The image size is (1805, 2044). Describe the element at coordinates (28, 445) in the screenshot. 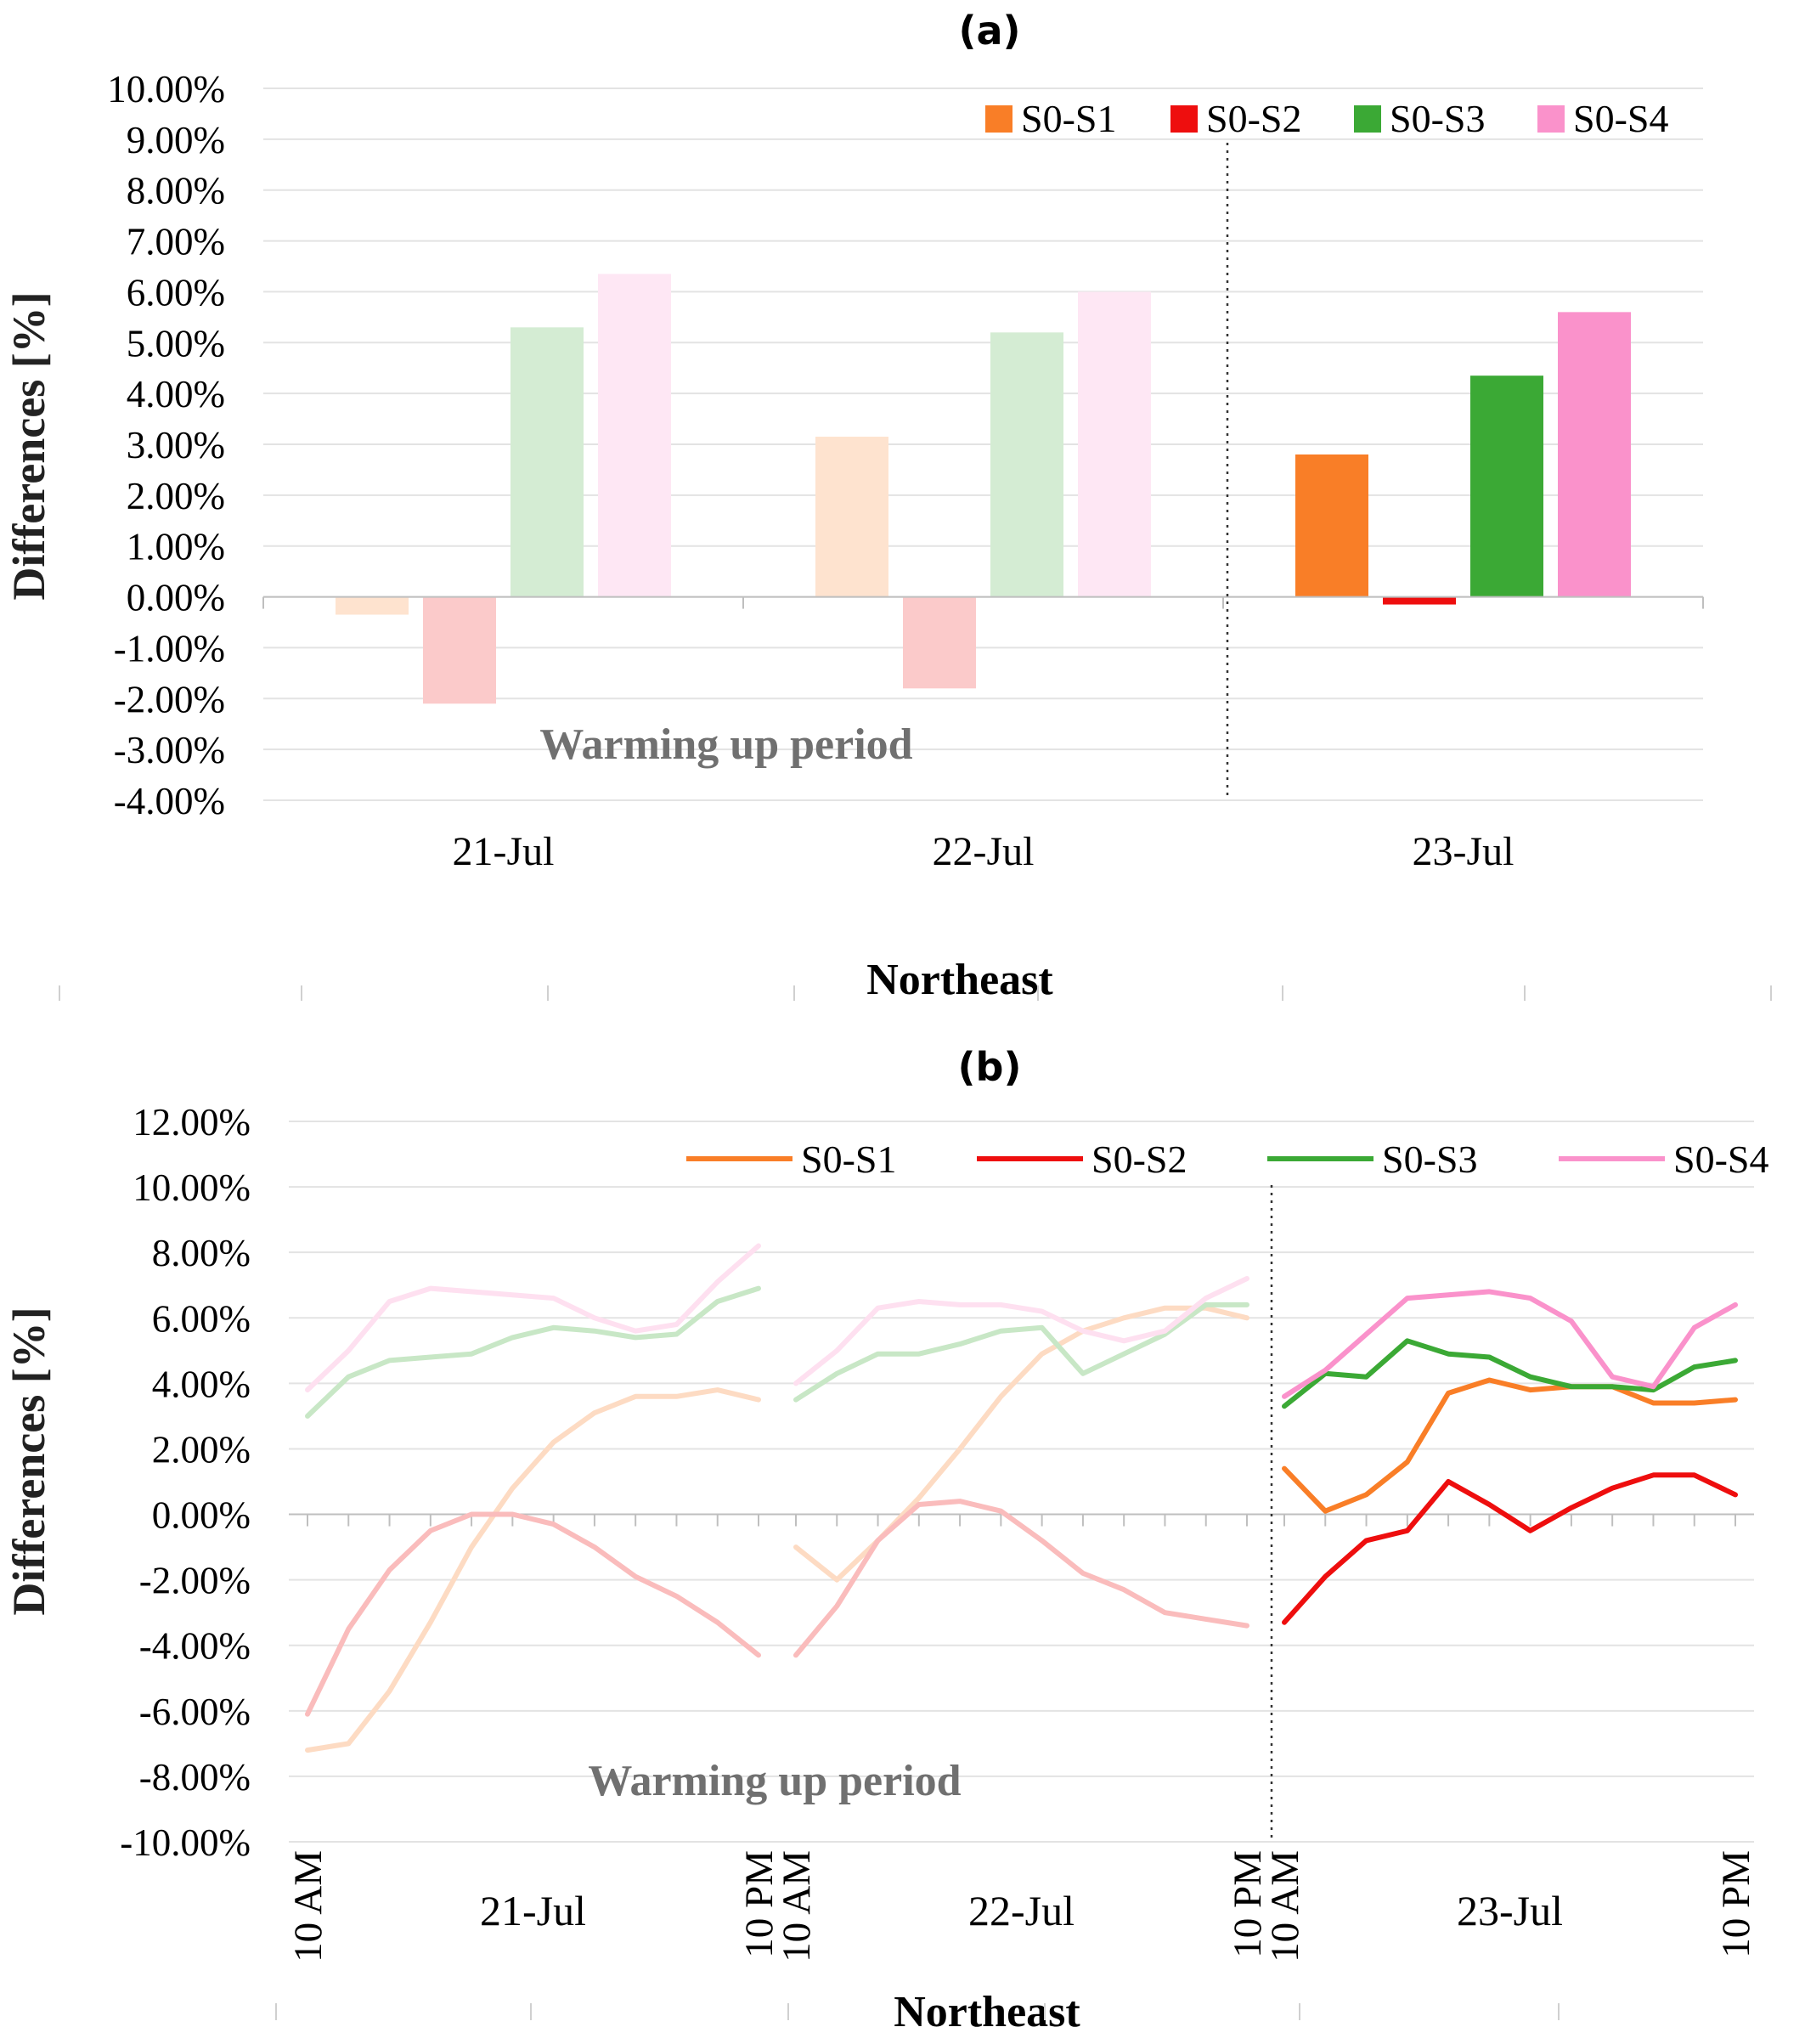

I see `panel-a-y-axis-label: Differences [%]` at that location.